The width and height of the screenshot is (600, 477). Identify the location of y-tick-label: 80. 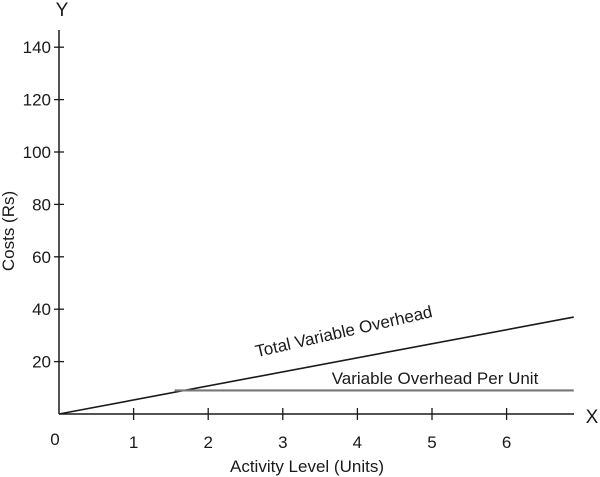
(41, 204).